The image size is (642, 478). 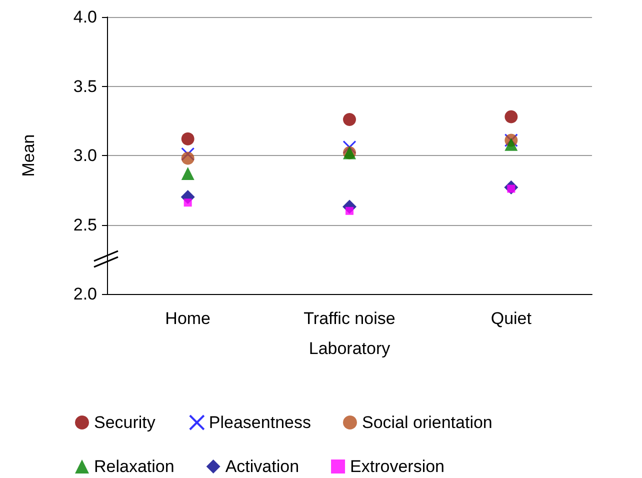 What do you see at coordinates (85, 155) in the screenshot?
I see `y-tick-label: 3.0` at bounding box center [85, 155].